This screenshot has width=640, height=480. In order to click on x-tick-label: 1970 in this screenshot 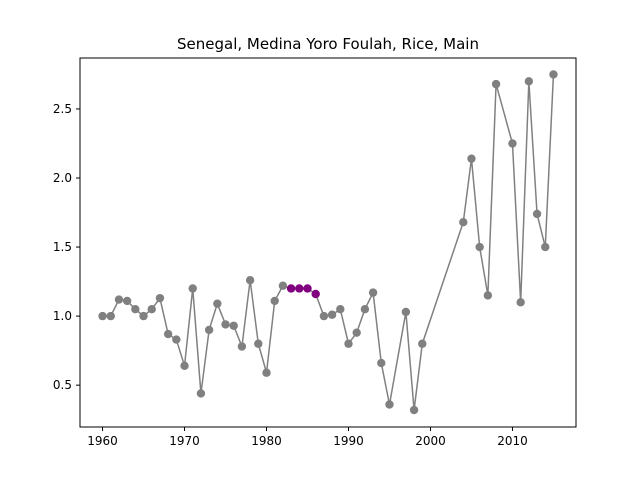, I will do `click(184, 441)`.